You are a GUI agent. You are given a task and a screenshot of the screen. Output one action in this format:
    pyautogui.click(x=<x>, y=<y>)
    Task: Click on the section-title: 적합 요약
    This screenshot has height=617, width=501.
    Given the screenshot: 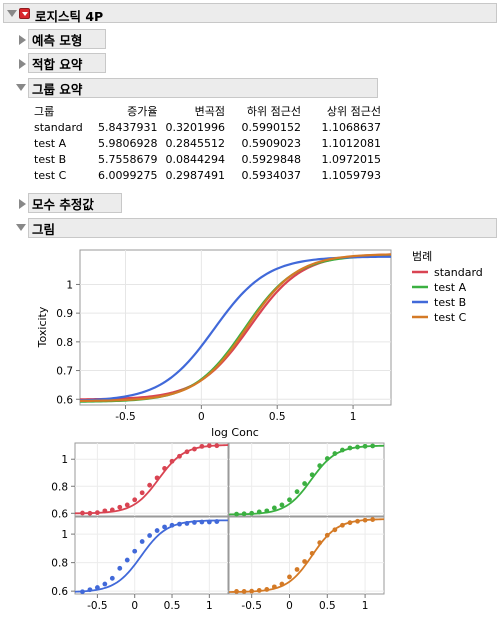 What is the action you would take?
    pyautogui.click(x=57, y=64)
    